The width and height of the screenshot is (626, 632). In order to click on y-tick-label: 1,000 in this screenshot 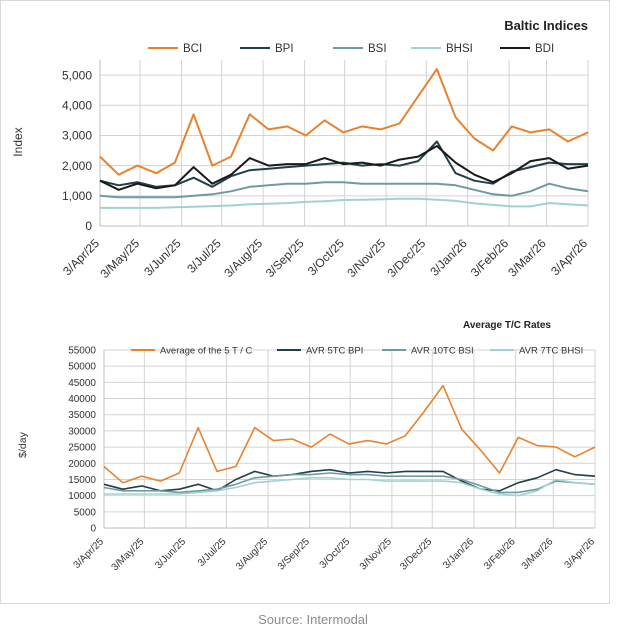, I will do `click(77, 196)`.